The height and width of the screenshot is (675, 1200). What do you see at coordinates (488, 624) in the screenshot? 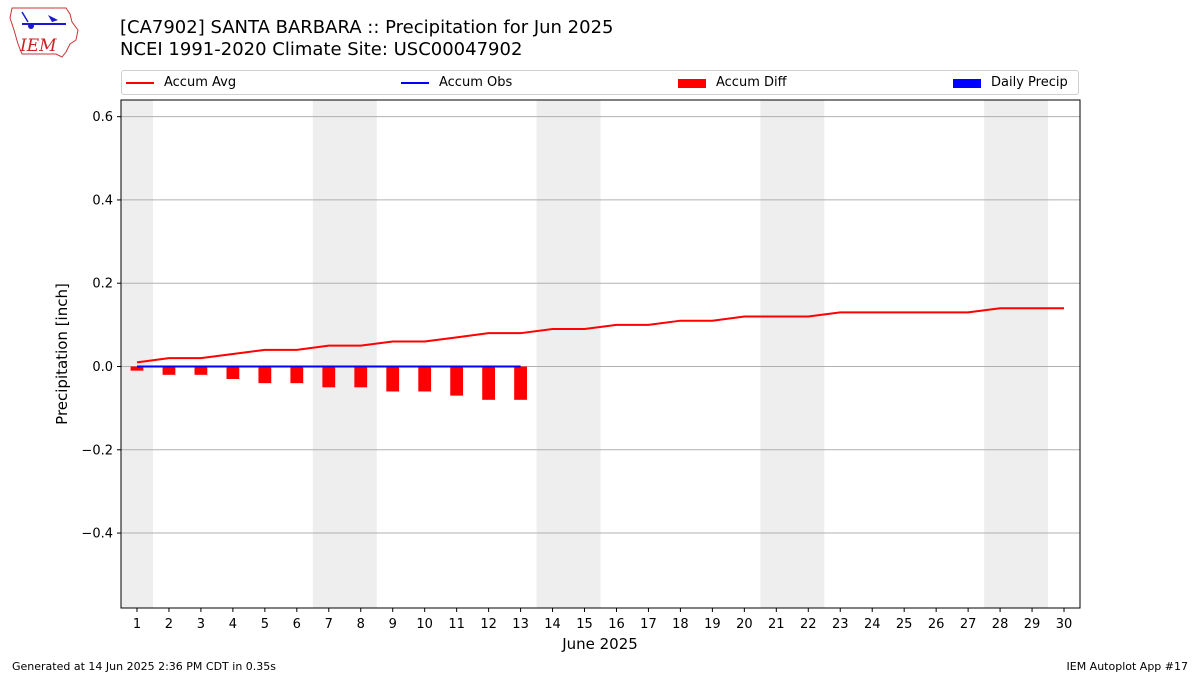
I see `x-tick-label: 12` at bounding box center [488, 624].